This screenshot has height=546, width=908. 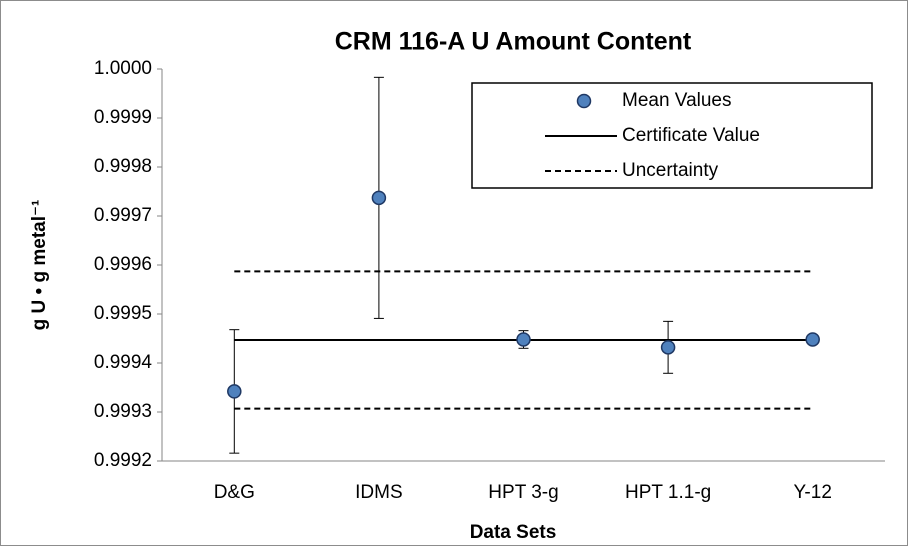 What do you see at coordinates (123, 313) in the screenshot?
I see `y-tick-label: 0.9995` at bounding box center [123, 313].